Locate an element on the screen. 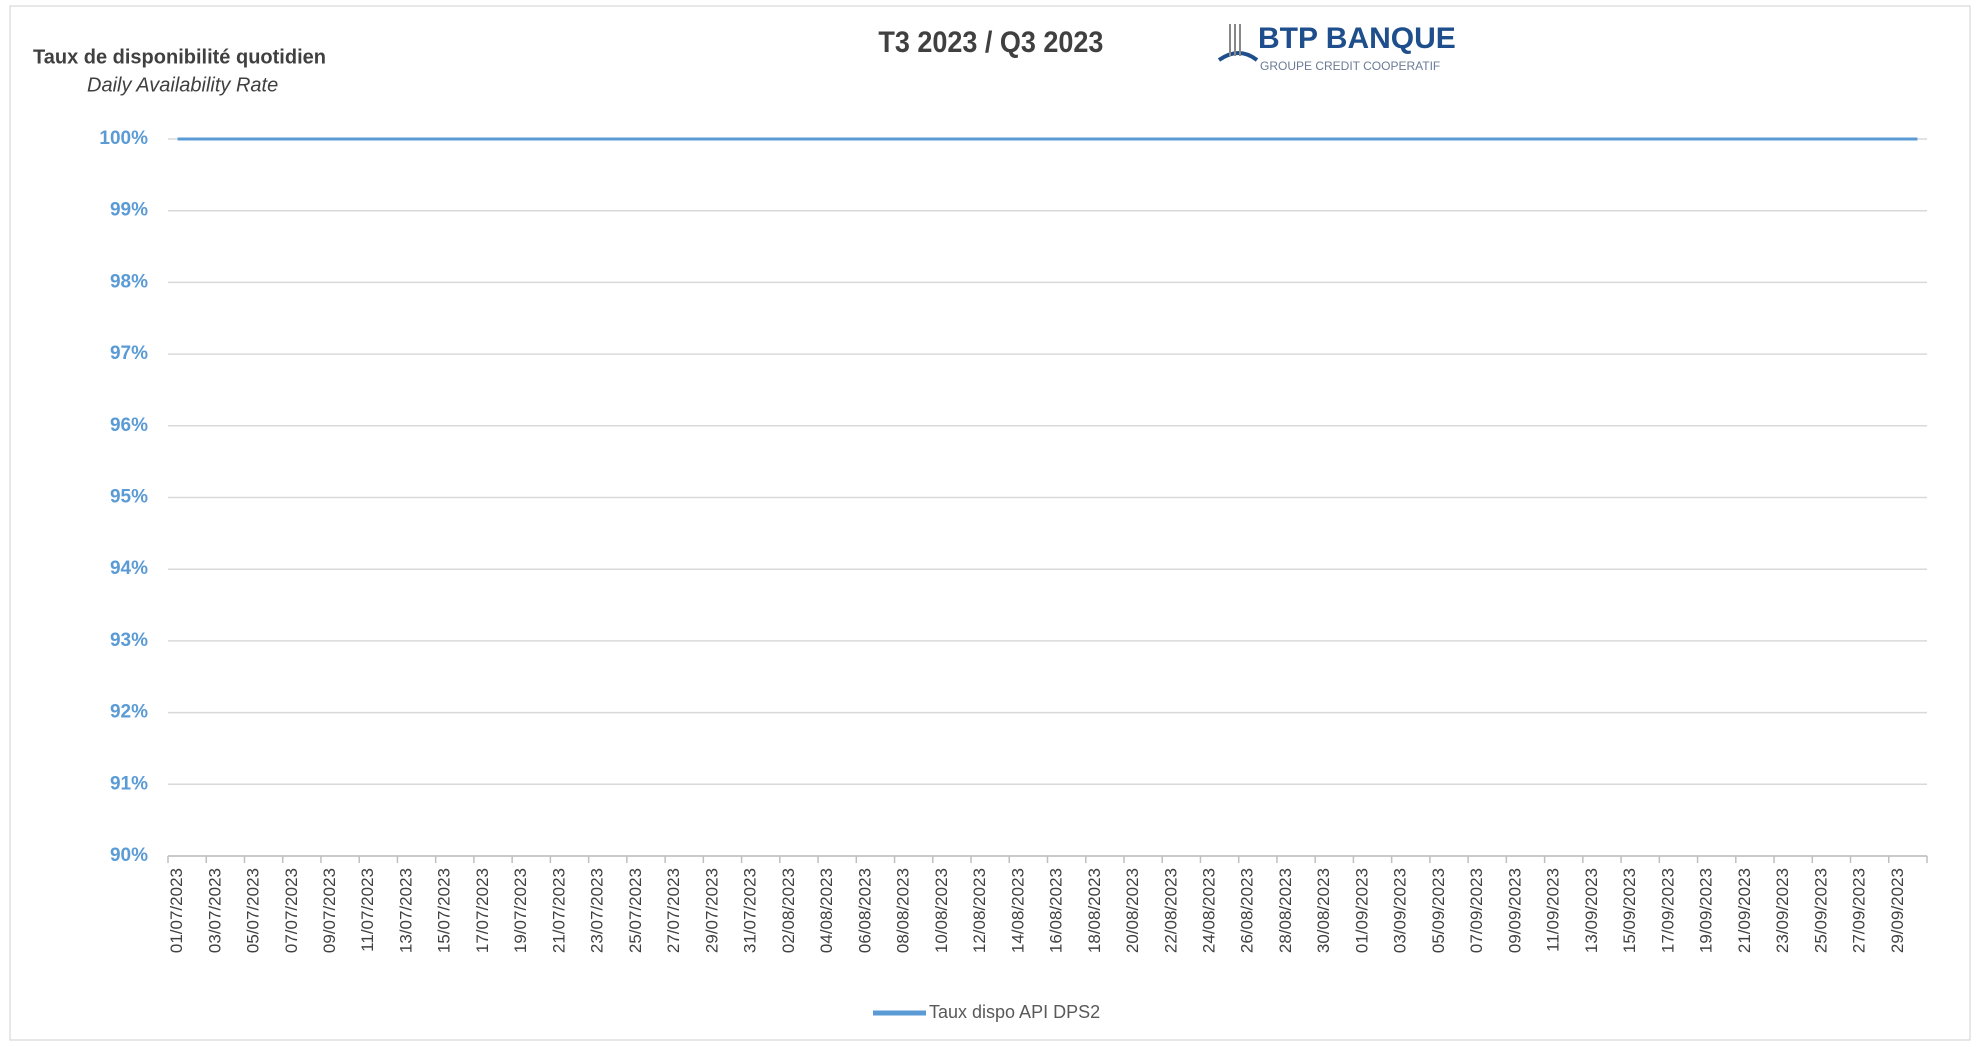 This screenshot has width=1979, height=1047. x-tick-label: 10/08/2023 is located at coordinates (941, 910).